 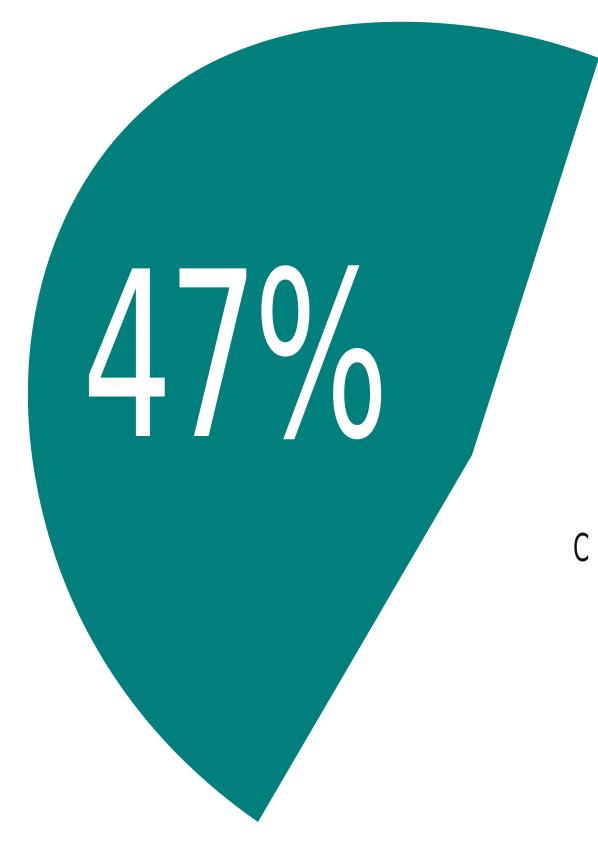 I want to click on edge-text: C, so click(x=581, y=548).